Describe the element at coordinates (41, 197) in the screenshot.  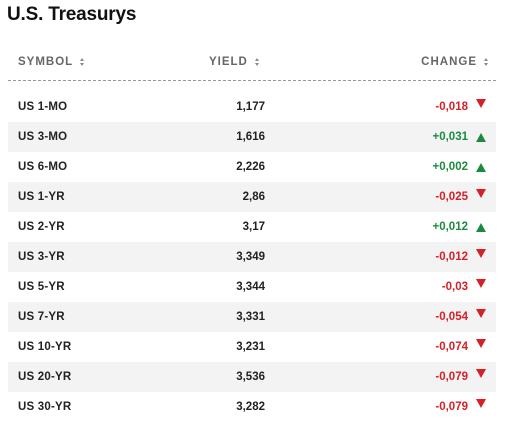
I see `symbol-cell: US 1-YR` at that location.